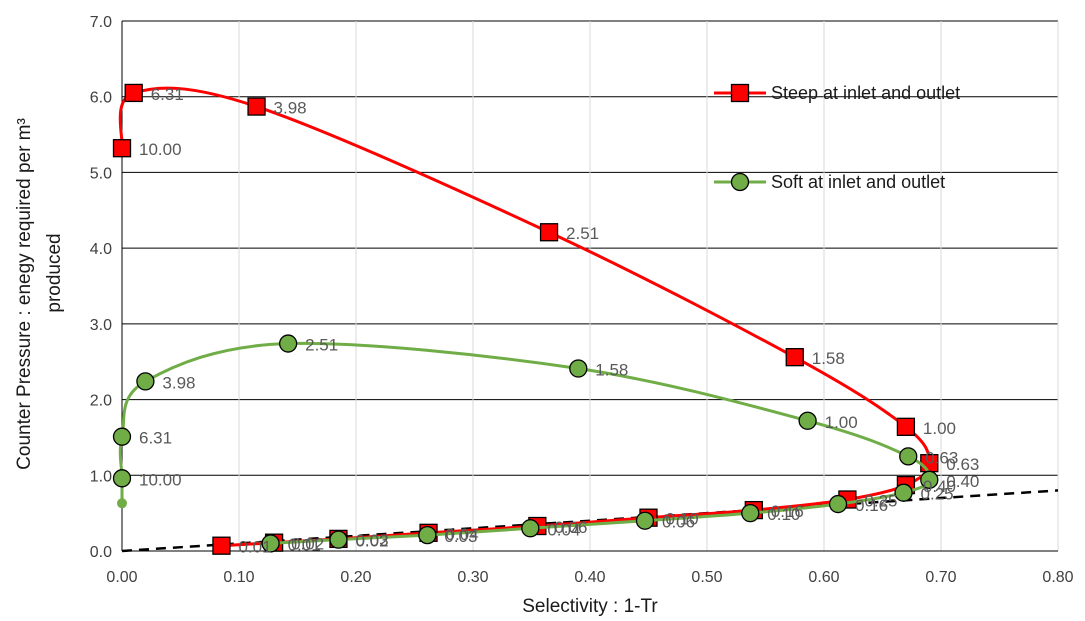  I want to click on data-label-steep: 0.04, so click(462, 534).